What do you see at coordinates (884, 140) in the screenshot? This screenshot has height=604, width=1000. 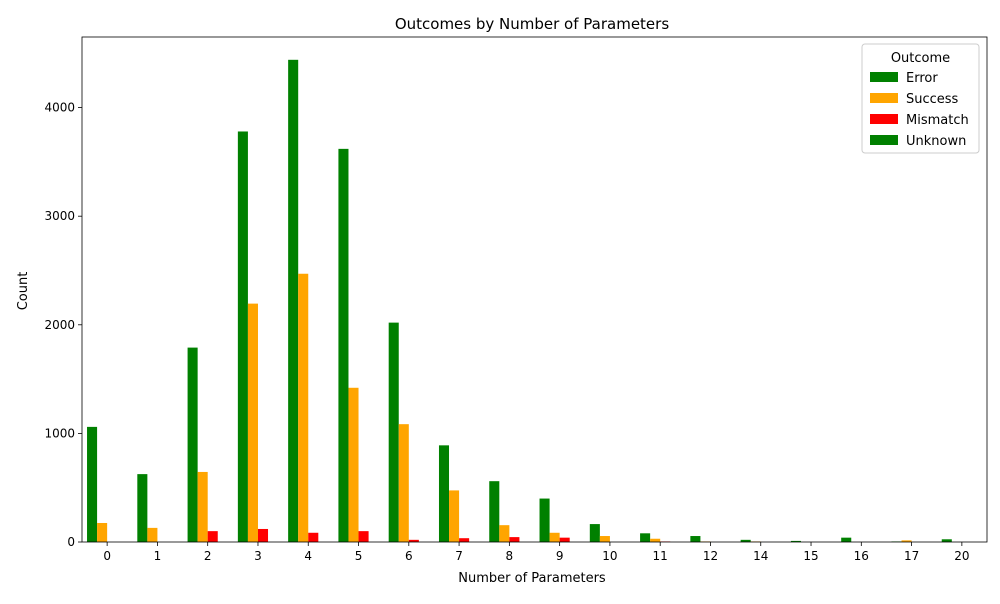 I see `legend-swatch-unknown` at bounding box center [884, 140].